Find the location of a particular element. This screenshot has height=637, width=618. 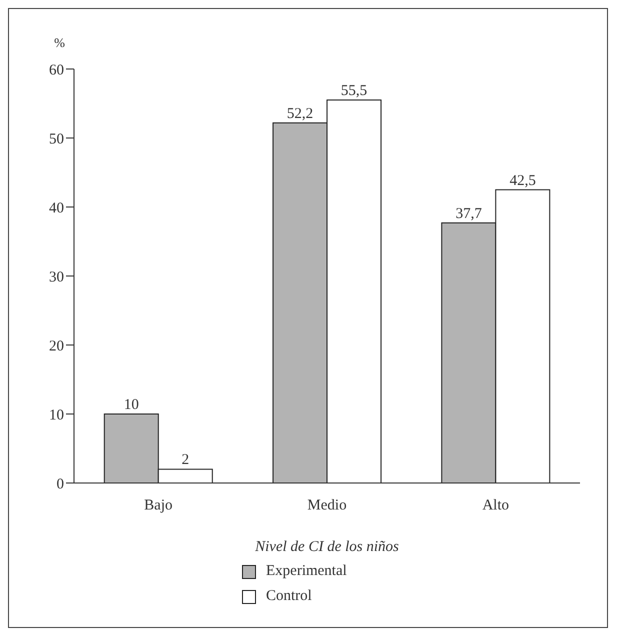

y-tick-label: 60 is located at coordinates (56, 70).